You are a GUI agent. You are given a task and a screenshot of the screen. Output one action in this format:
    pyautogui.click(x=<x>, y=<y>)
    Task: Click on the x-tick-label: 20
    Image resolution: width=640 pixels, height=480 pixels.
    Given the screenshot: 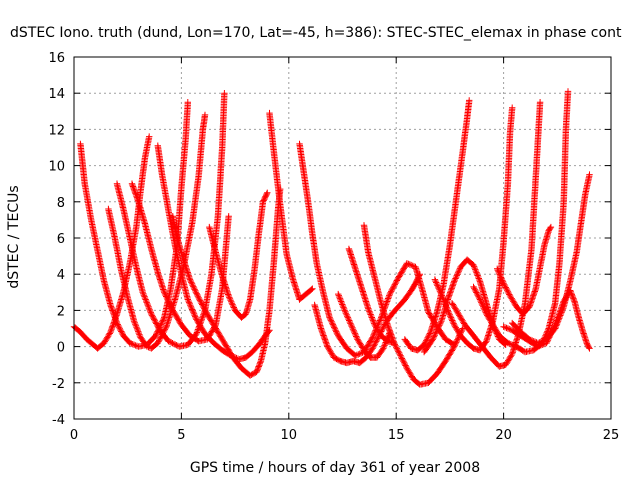 What is the action you would take?
    pyautogui.click(x=503, y=435)
    